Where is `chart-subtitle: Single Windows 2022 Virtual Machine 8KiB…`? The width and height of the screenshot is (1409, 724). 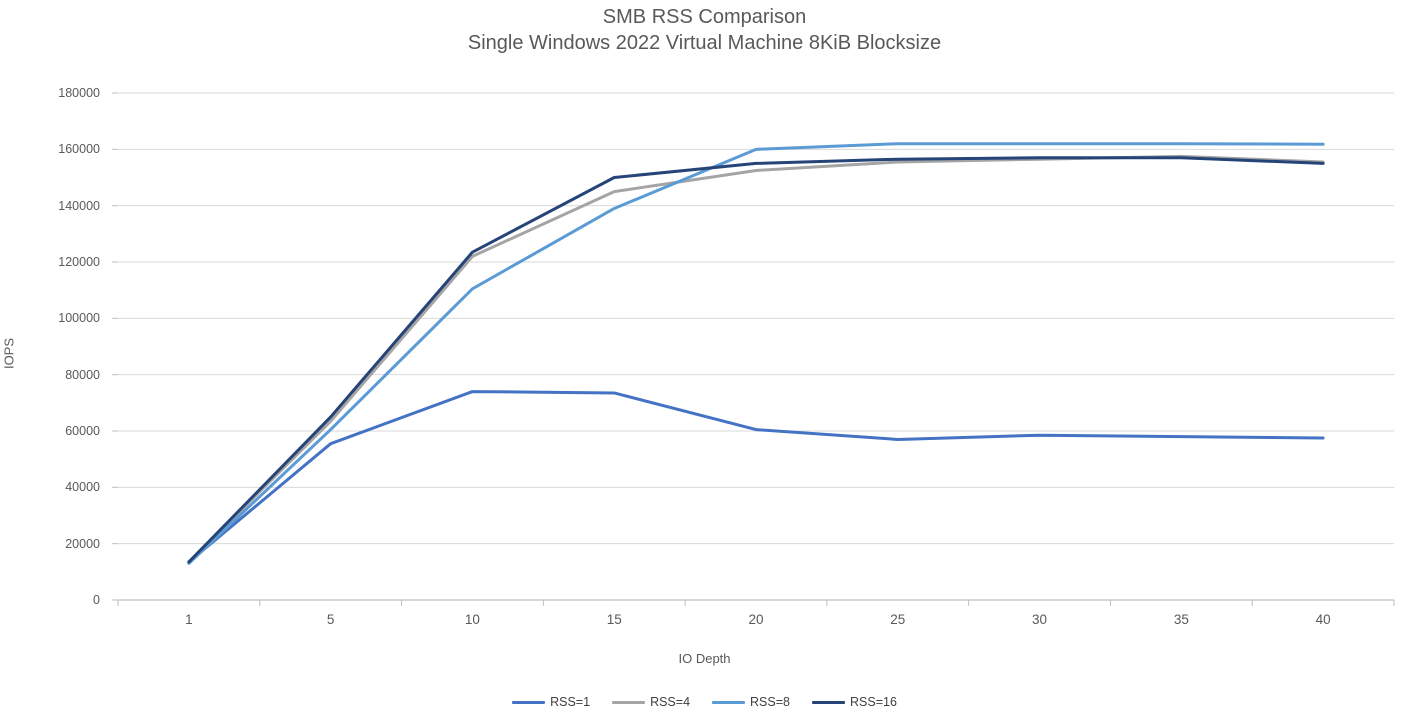 chart-subtitle: Single Windows 2022 Virtual Machine 8KiB… is located at coordinates (704, 43).